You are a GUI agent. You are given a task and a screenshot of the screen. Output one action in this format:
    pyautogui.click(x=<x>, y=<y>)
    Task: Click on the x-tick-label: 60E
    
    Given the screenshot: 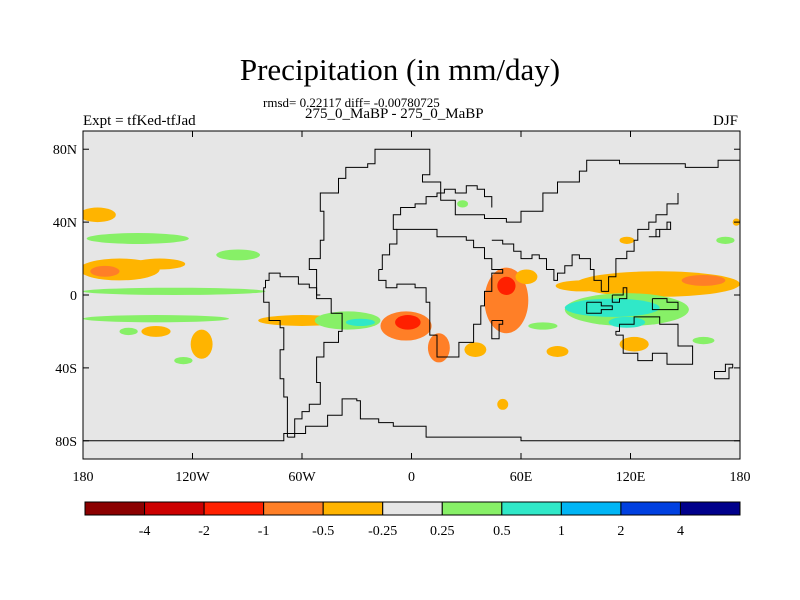 What is the action you would take?
    pyautogui.click(x=521, y=477)
    